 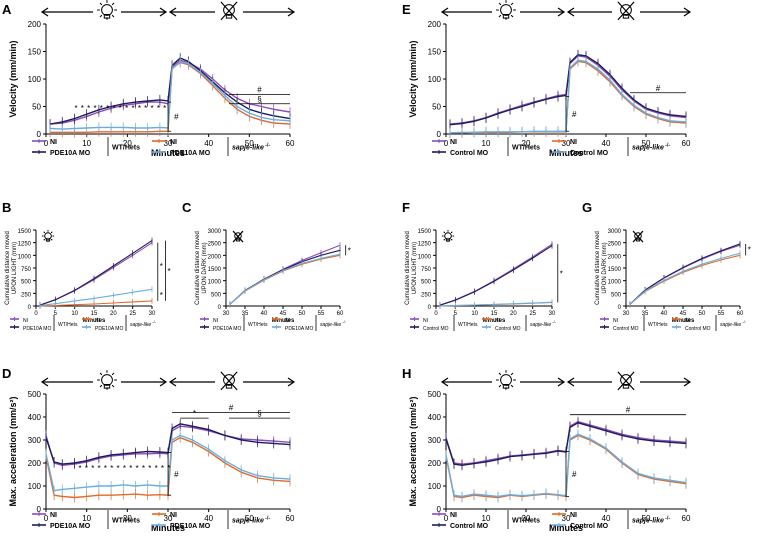 What do you see at coordinates (205, 267) in the screenshot?
I see `y-axis-label-line: UPON DARK (mm)` at bounding box center [205, 267].